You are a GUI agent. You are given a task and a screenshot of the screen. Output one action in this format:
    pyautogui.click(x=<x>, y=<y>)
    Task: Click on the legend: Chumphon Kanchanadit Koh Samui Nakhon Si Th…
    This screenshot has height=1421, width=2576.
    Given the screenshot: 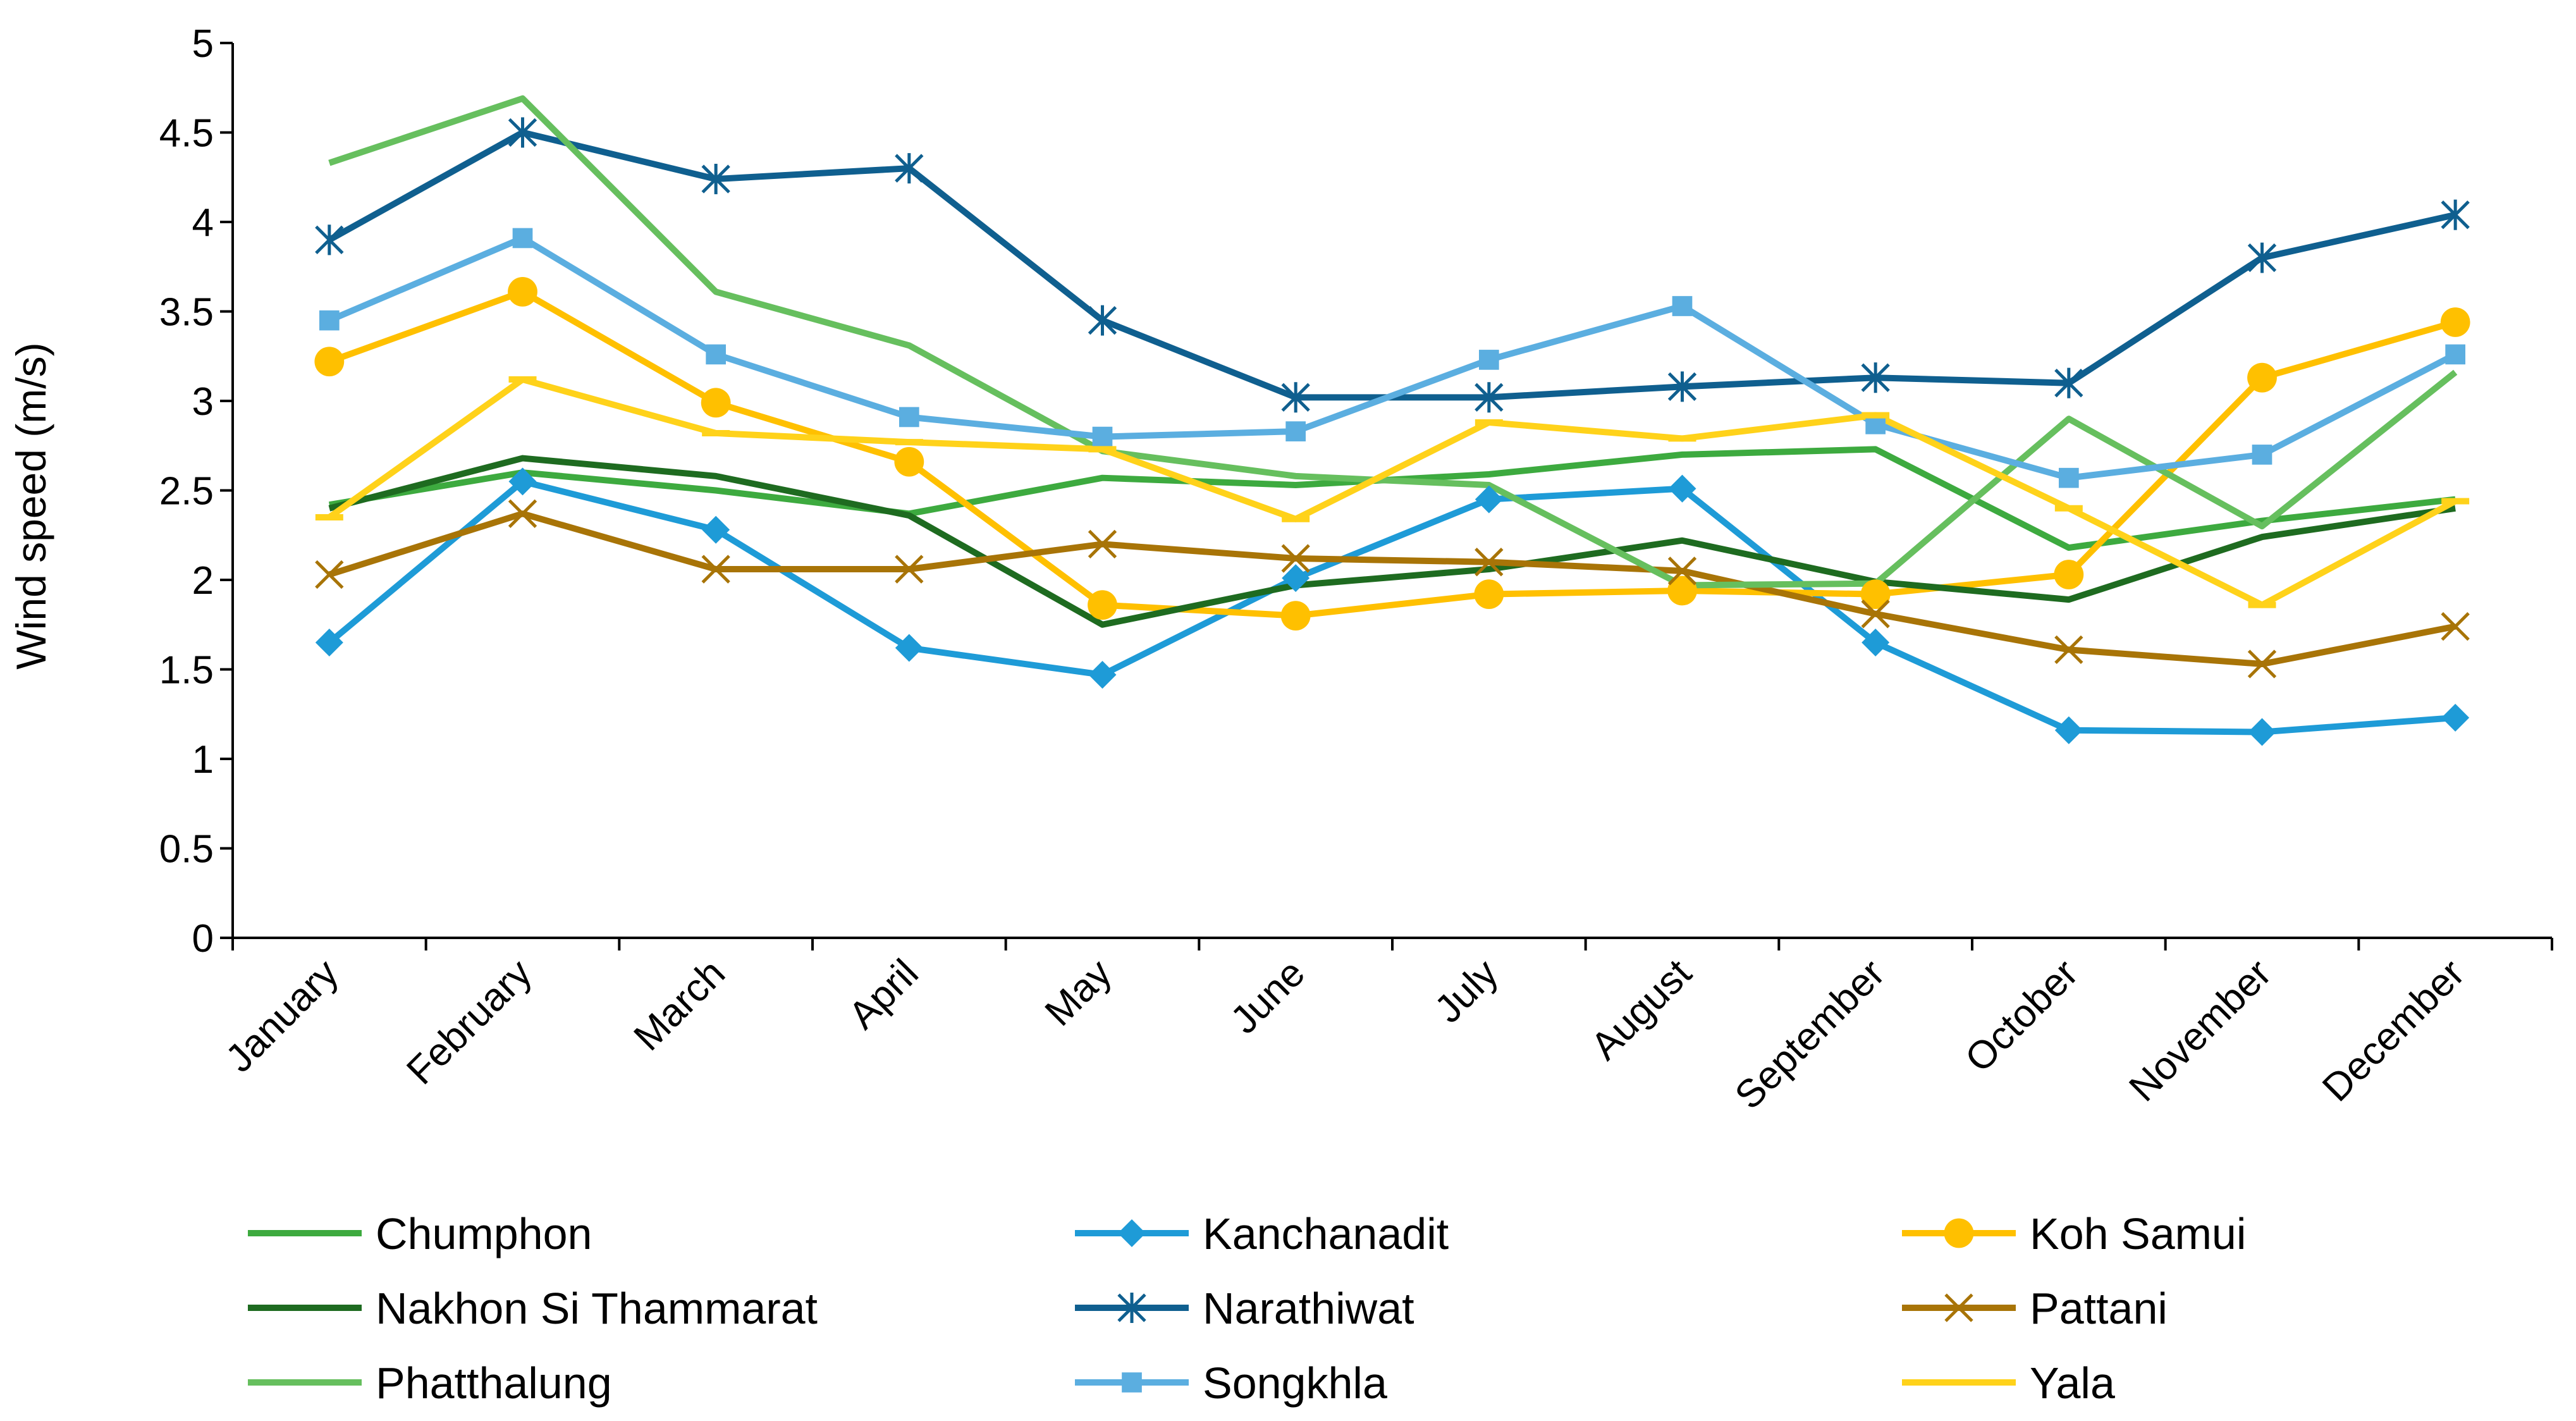 What is the action you would take?
    pyautogui.click(x=1247, y=1308)
    